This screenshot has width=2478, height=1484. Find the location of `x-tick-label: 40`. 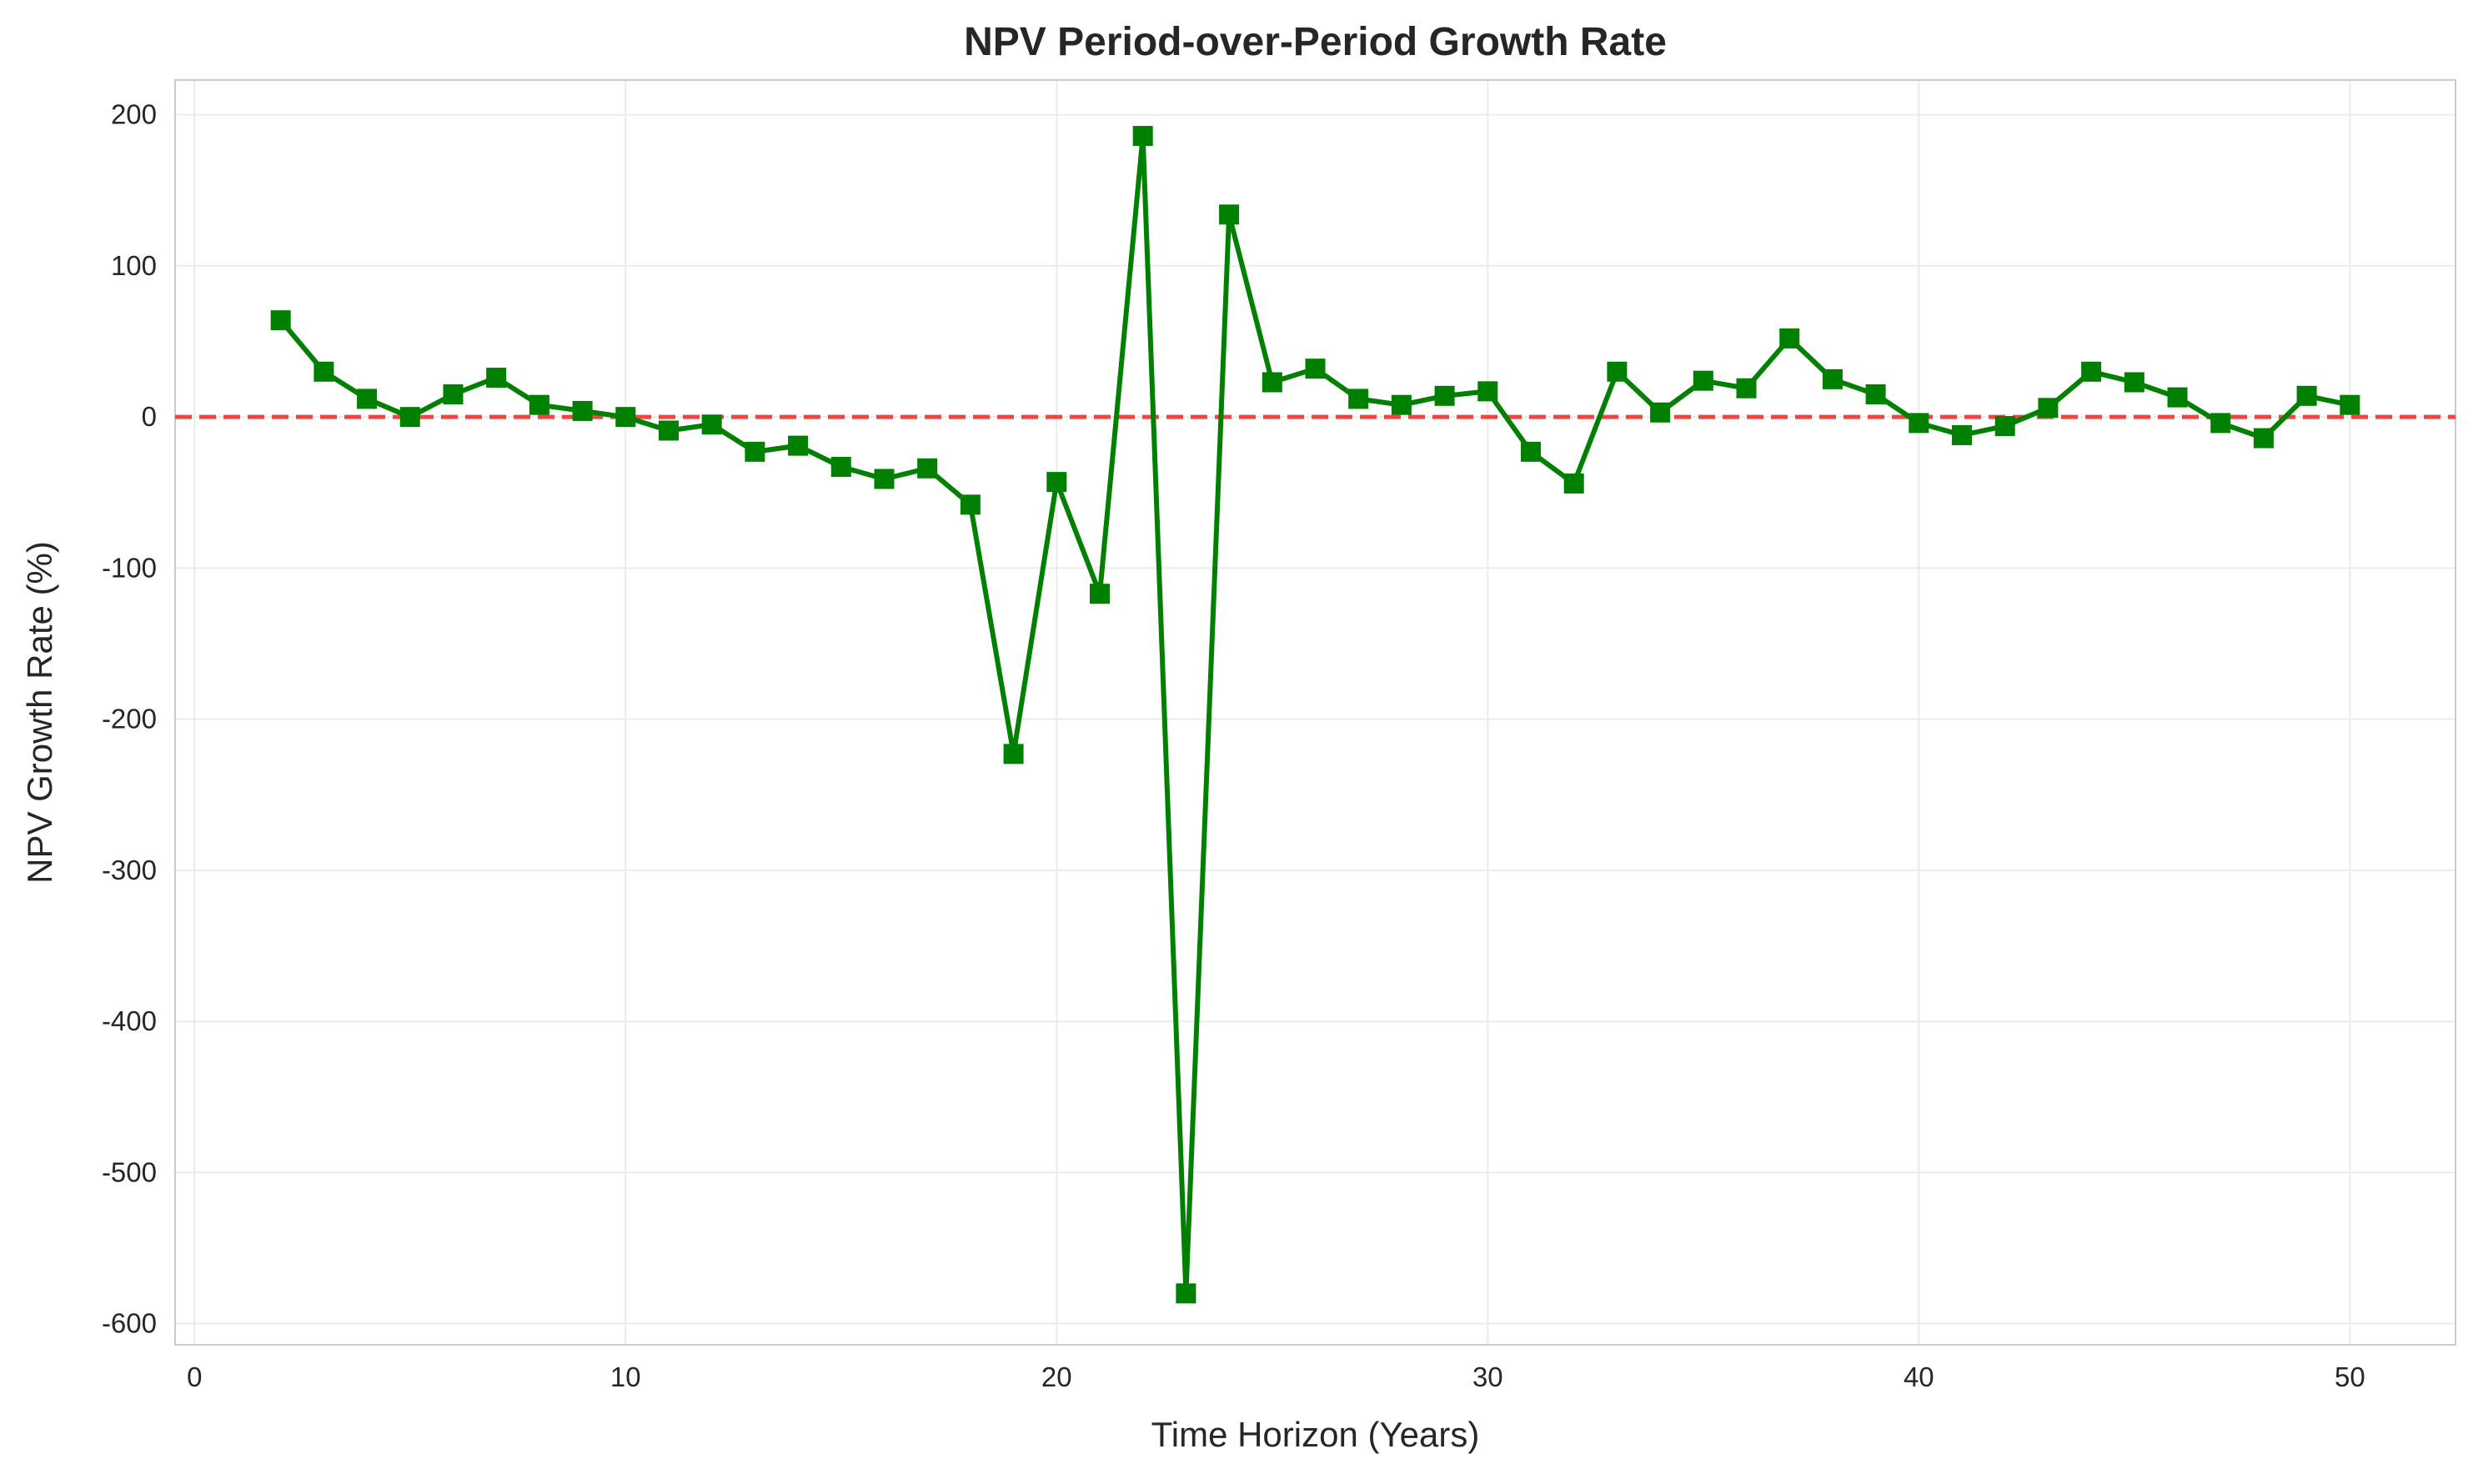

x-tick-label: 40 is located at coordinates (1919, 1376).